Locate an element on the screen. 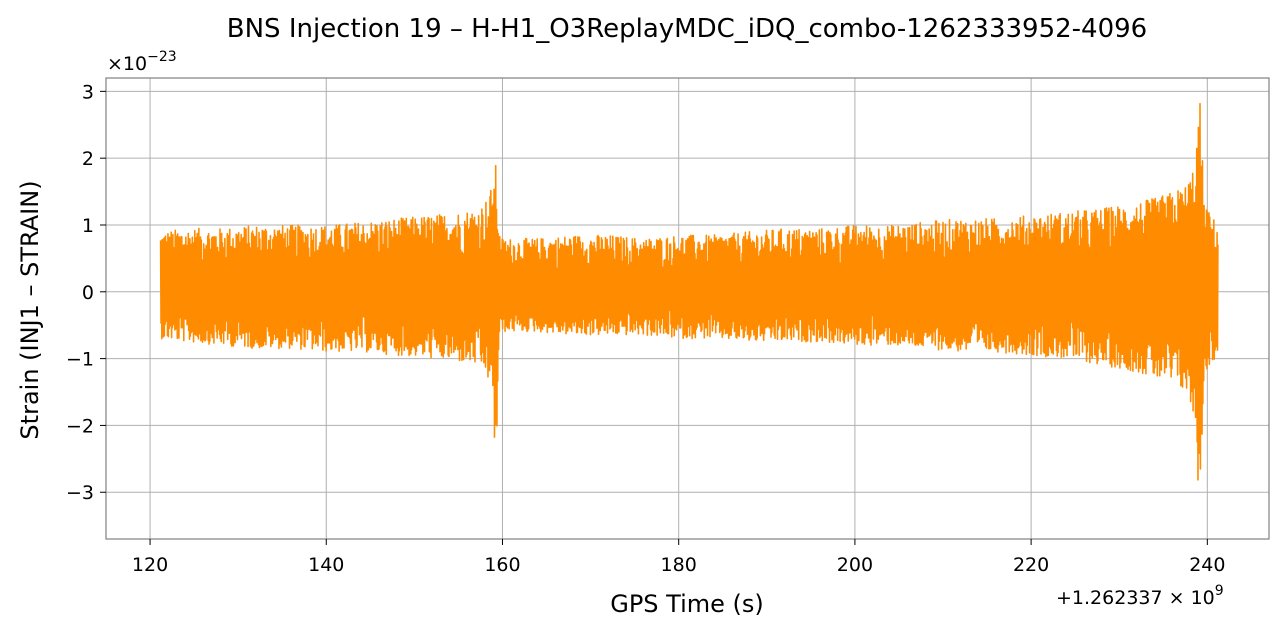 The height and width of the screenshot is (633, 1283). y-scale-label-base: ×10 is located at coordinates (127, 64).